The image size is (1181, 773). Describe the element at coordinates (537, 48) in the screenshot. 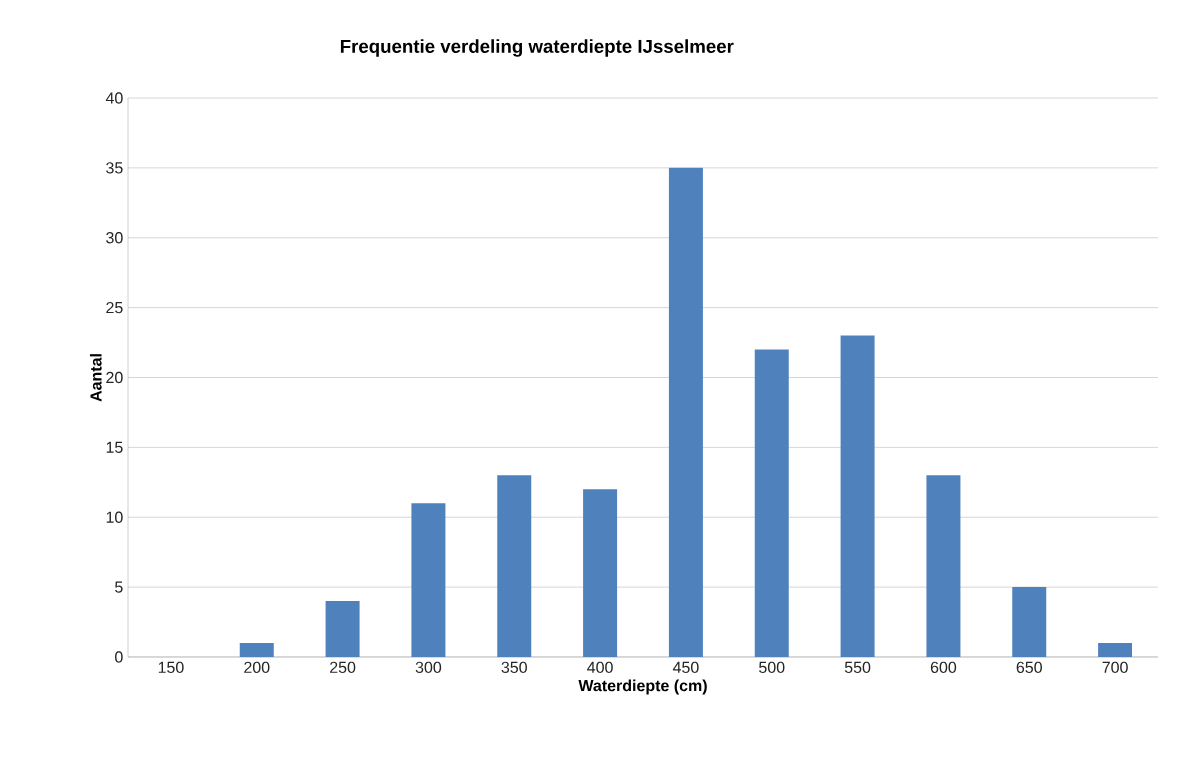

I see `chart-title: Frequentie verdeling waterdiepte IJsselmeer` at that location.